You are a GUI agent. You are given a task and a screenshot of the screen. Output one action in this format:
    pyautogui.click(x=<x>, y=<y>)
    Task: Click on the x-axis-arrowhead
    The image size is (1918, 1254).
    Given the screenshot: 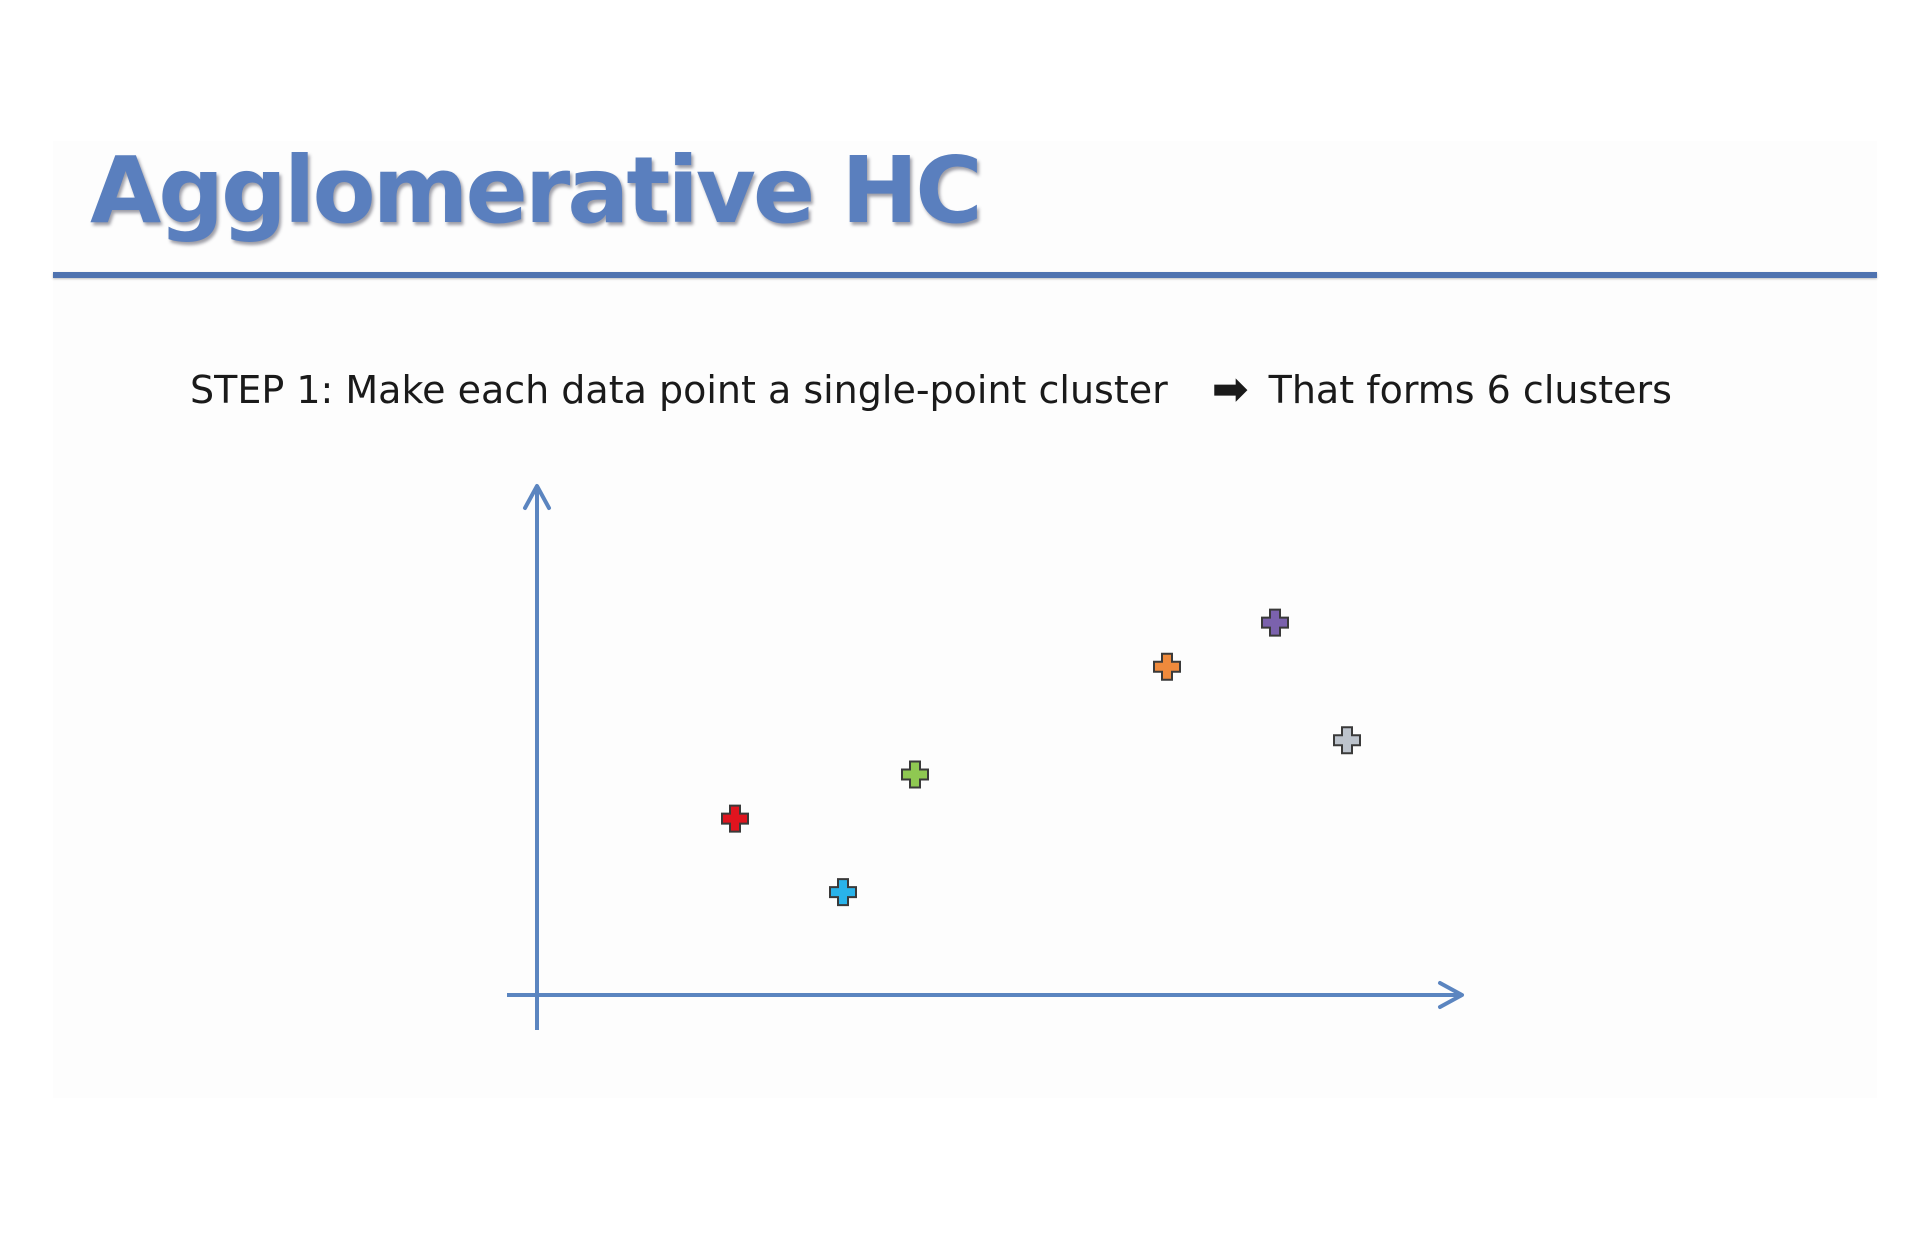 What is the action you would take?
    pyautogui.click(x=1451, y=995)
    